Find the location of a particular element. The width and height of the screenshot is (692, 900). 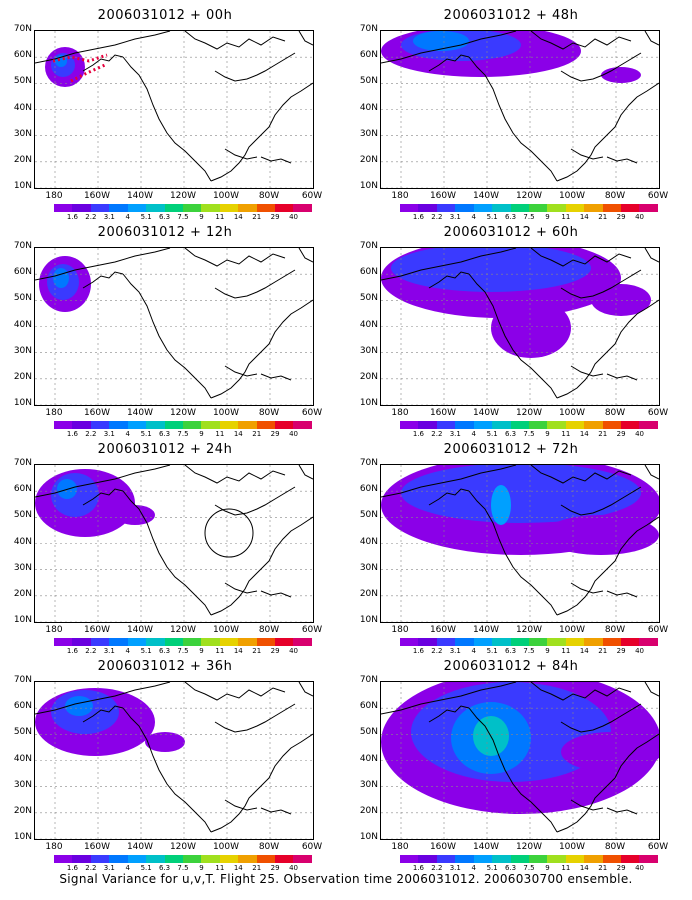

lat-label: 30N is located at coordinates (368, 133).